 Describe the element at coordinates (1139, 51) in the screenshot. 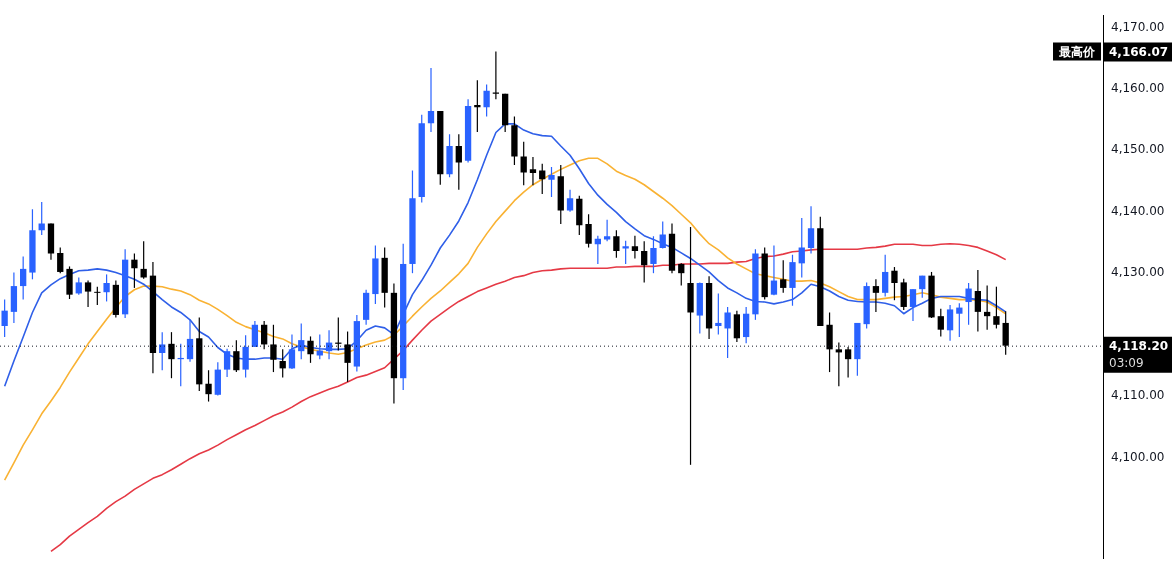

I see `text: 4,166.07` at that location.